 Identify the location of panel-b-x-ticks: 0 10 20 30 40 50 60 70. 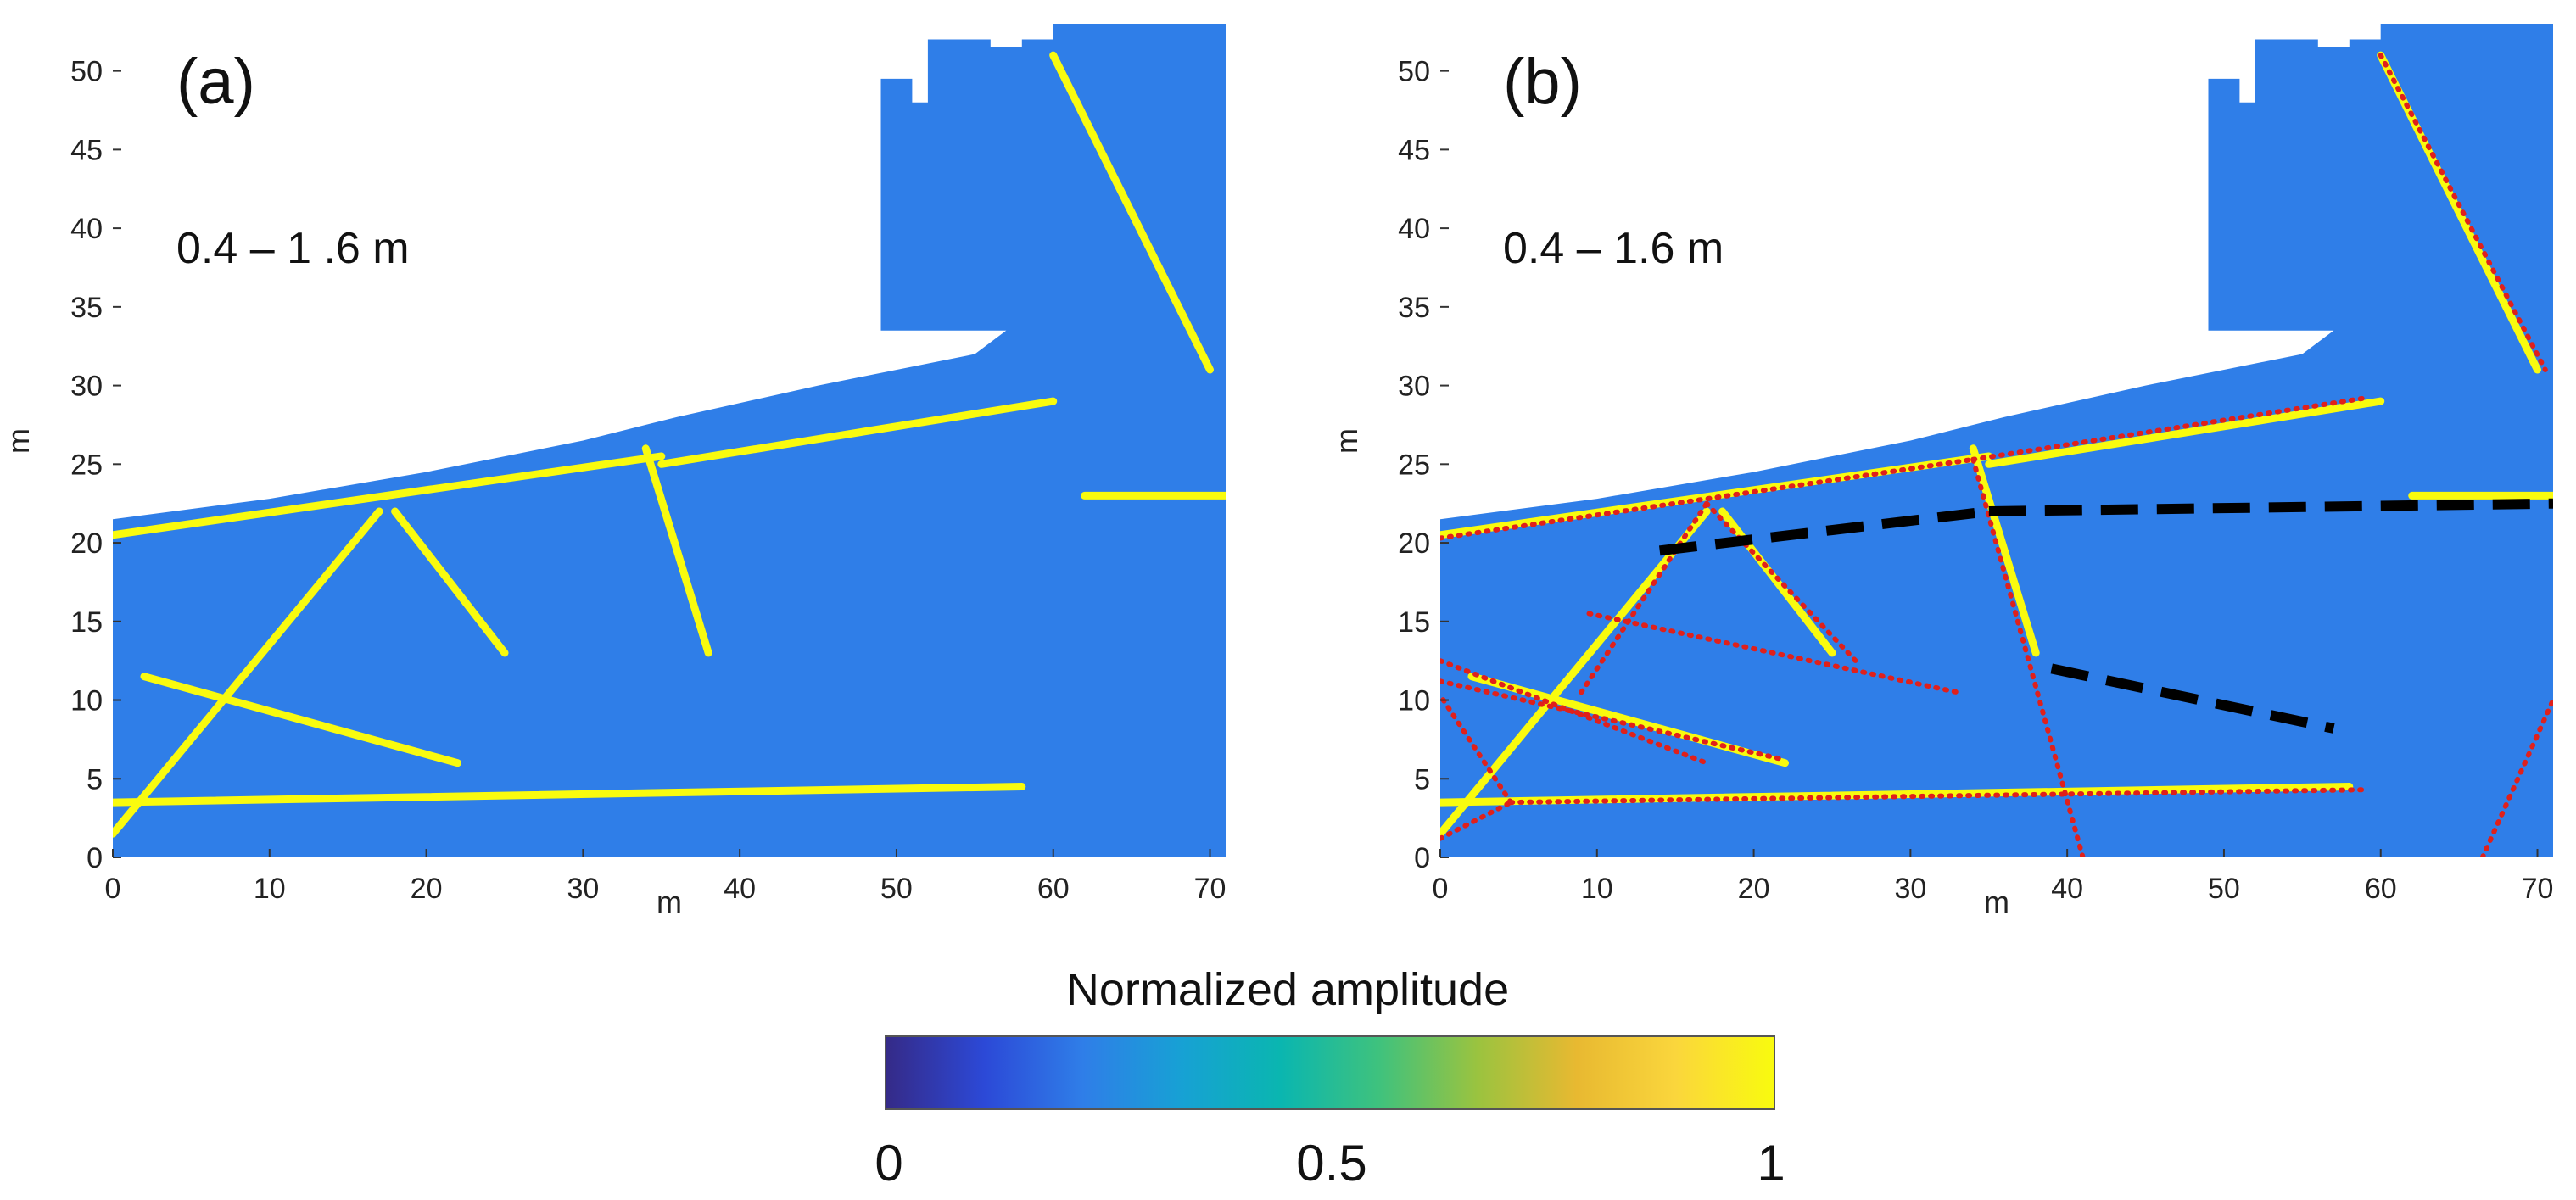
(1993, 877).